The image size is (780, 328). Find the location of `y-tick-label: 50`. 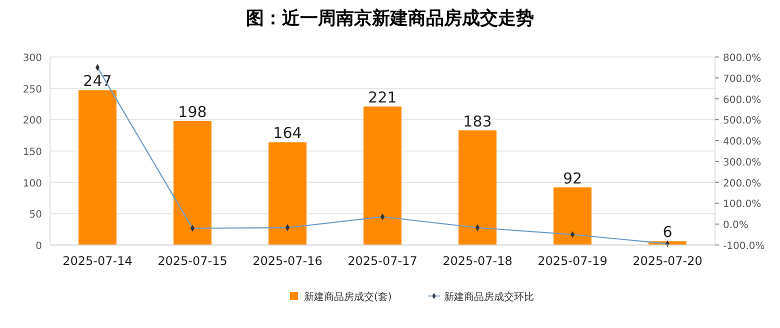

y-tick-label: 50 is located at coordinates (35, 215).